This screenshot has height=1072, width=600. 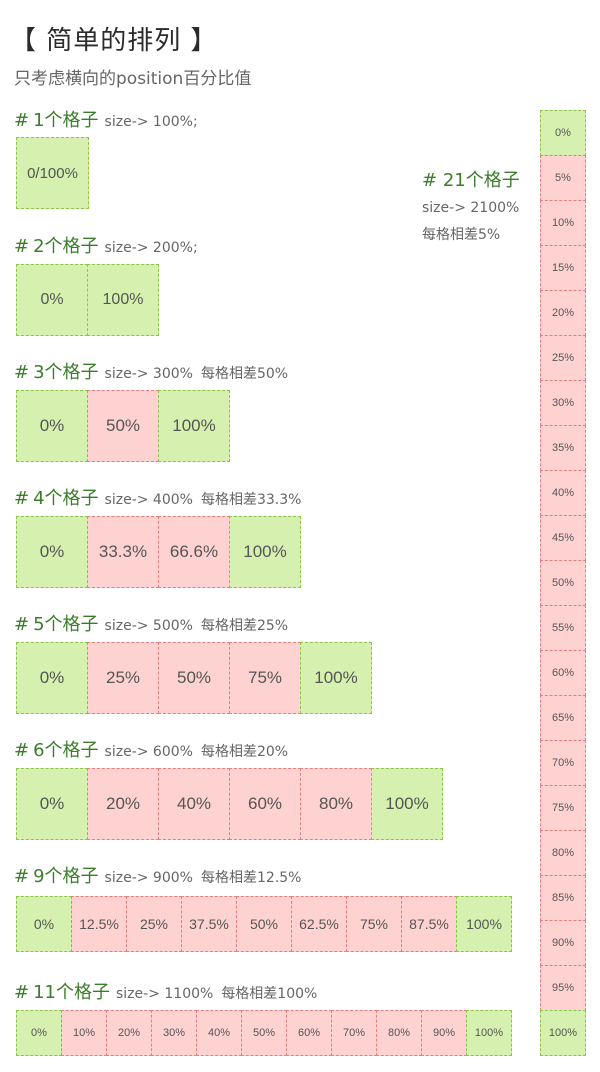 I want to click on side-cell: 90%, so click(x=563, y=943).